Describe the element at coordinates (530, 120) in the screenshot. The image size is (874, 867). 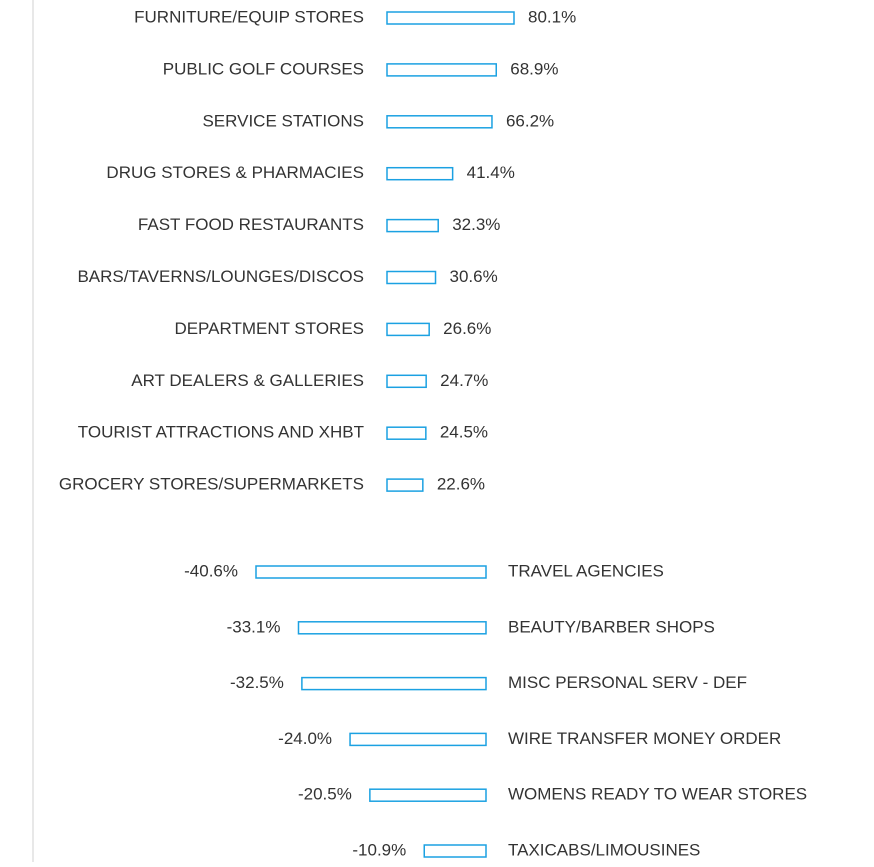
I see `value-label: 66.2%` at that location.